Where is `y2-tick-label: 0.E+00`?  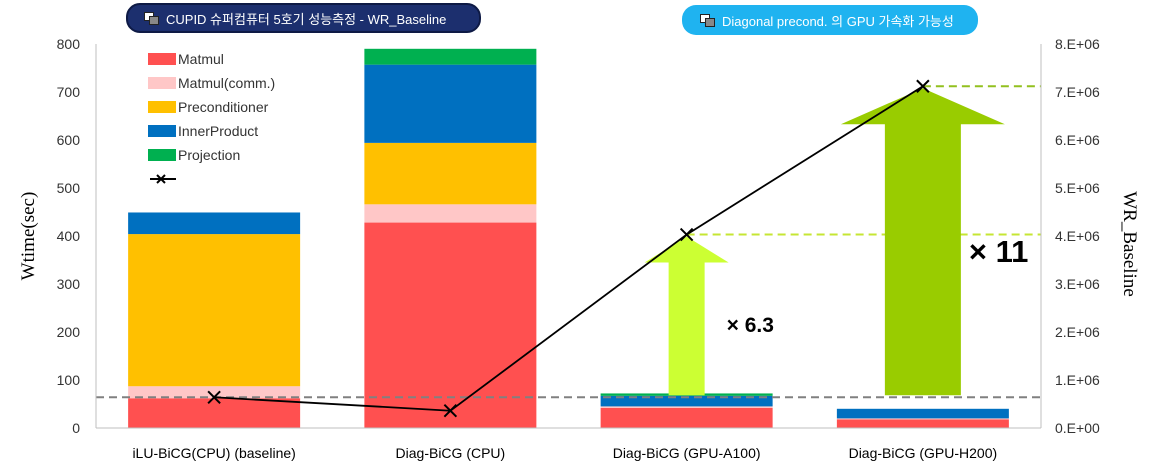
y2-tick-label: 0.E+00 is located at coordinates (1077, 428).